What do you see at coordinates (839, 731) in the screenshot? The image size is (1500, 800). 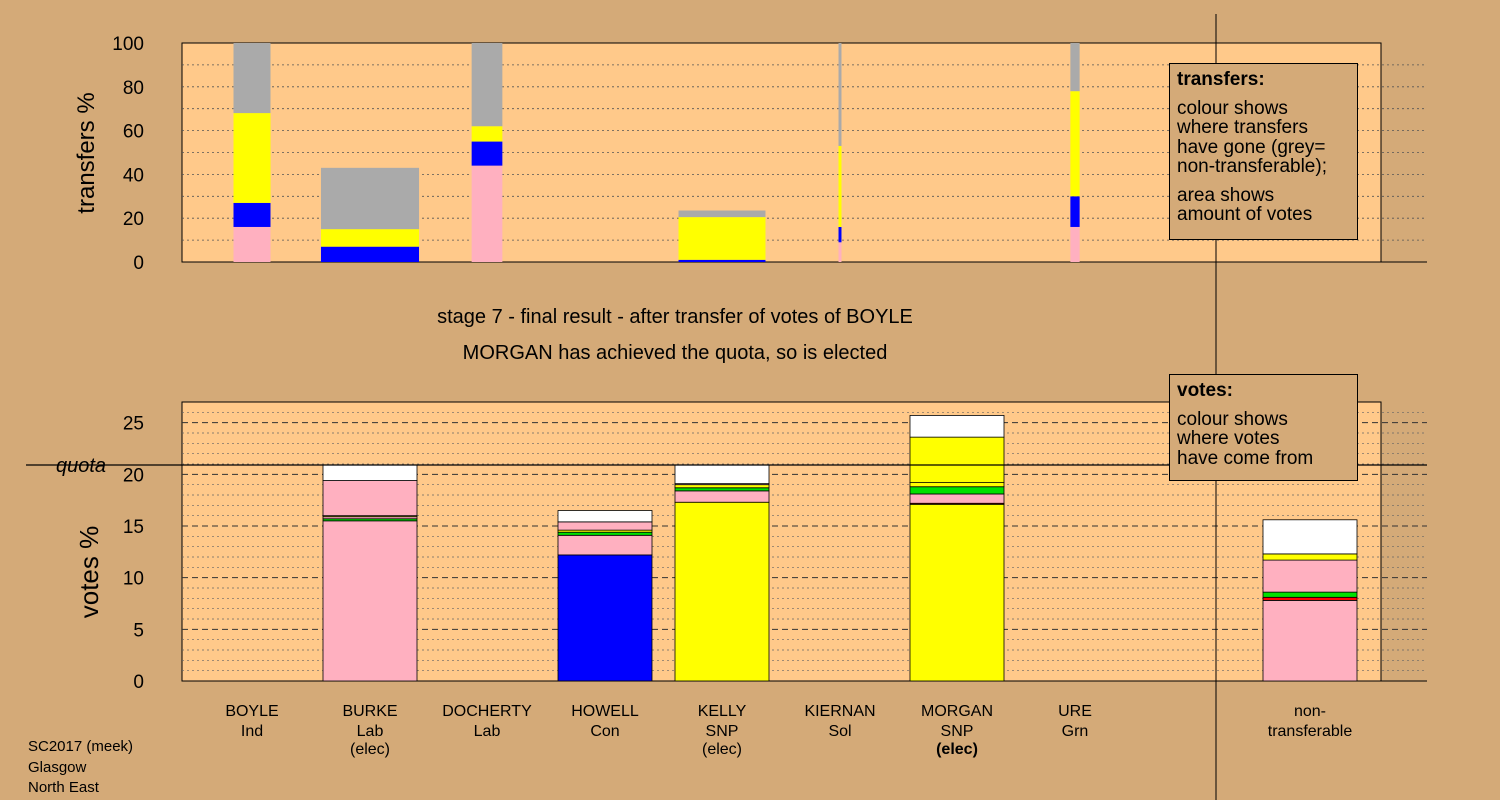 I see `candidate-party-label: Sol` at bounding box center [839, 731].